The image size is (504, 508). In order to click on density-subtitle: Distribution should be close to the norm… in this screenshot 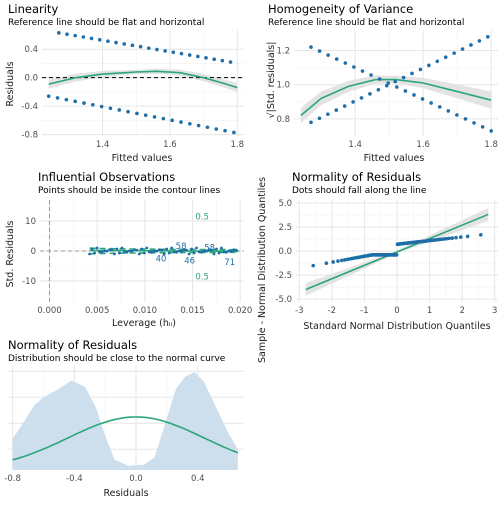, I will do `click(117, 359)`.